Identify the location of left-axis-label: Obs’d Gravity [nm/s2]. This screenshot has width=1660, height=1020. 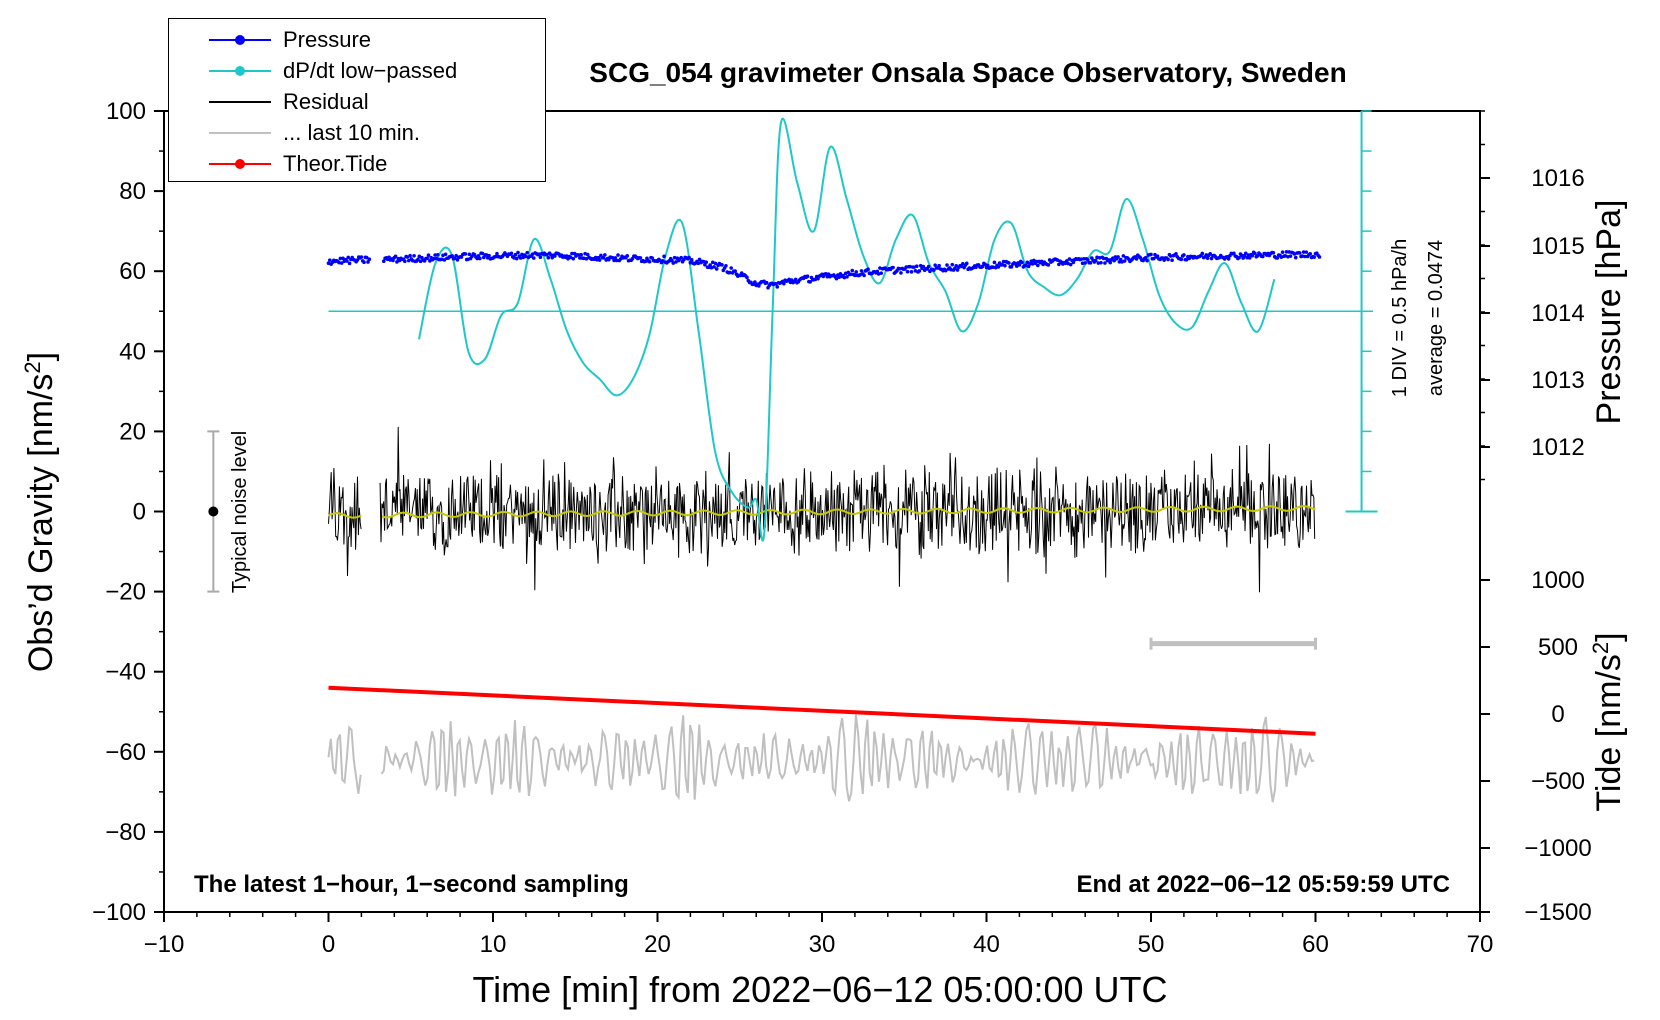
(40, 512).